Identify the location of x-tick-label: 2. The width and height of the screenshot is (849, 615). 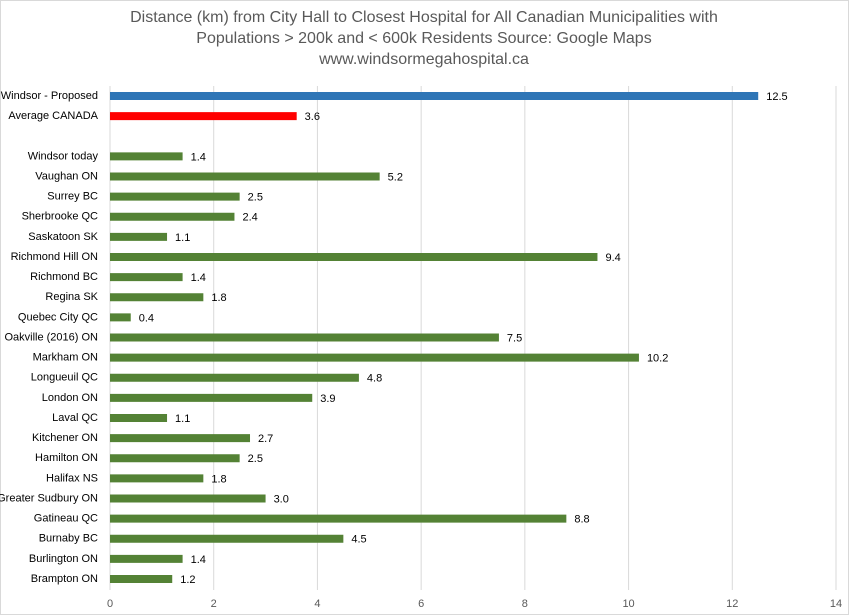
(214, 604).